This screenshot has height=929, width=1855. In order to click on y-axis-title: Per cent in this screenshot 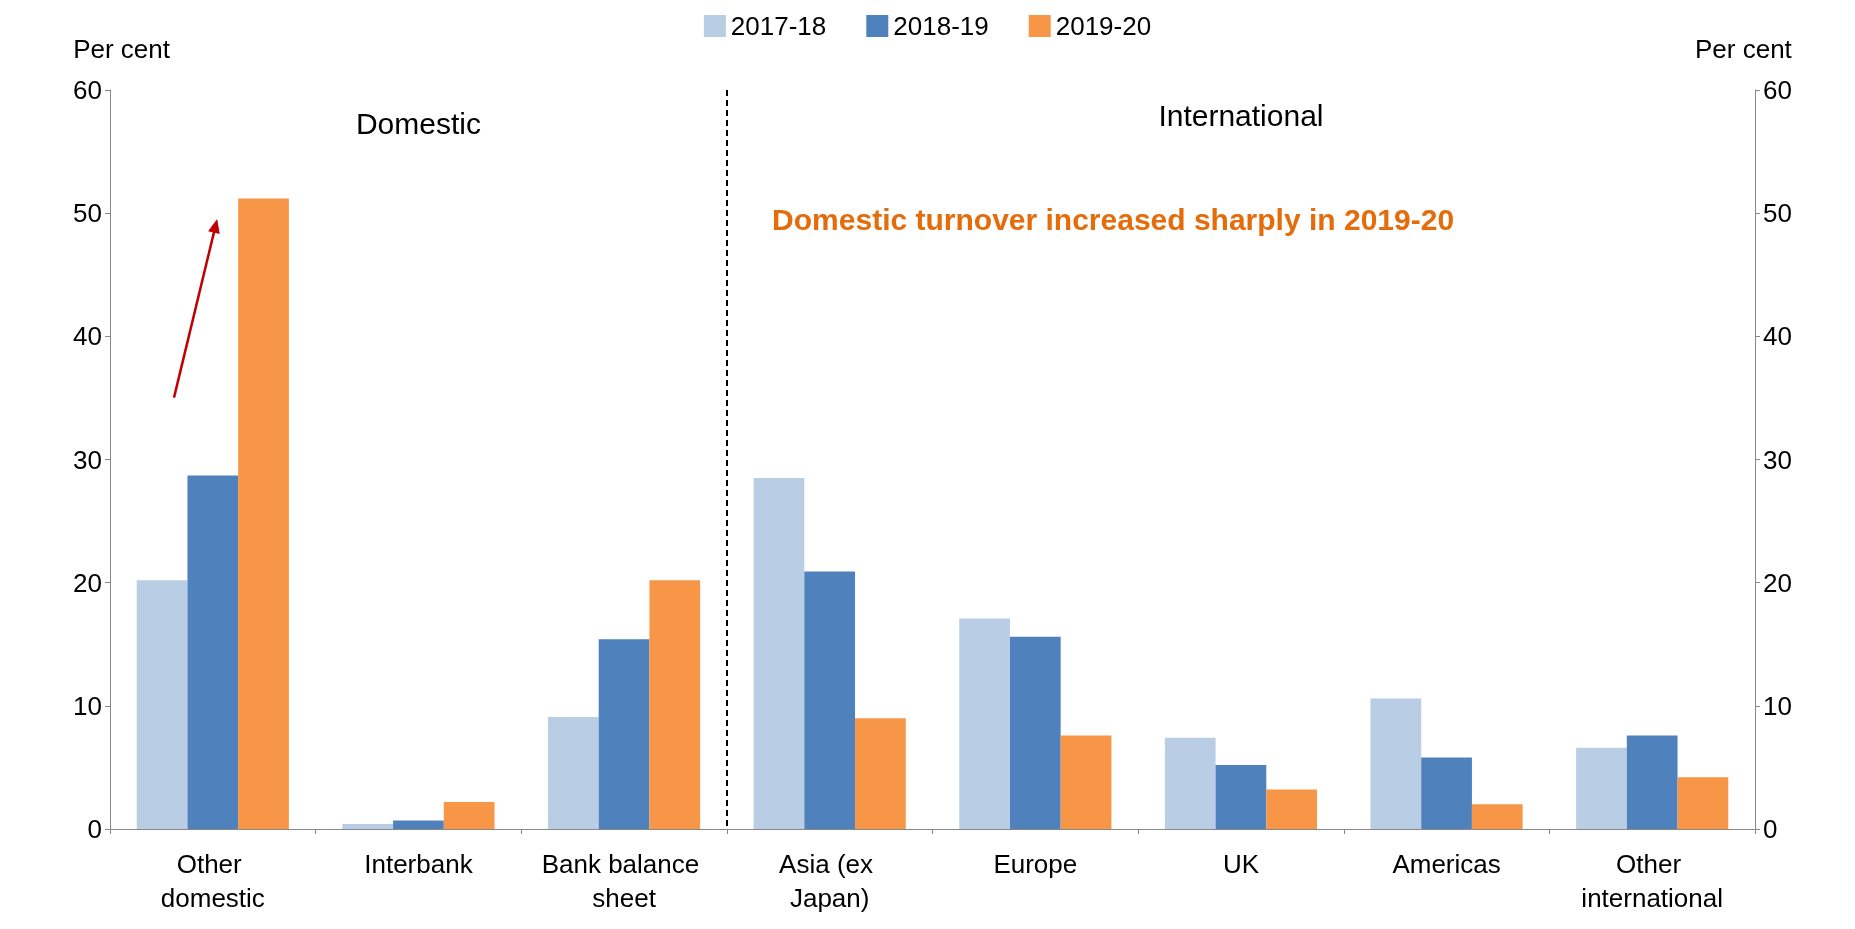, I will do `click(122, 49)`.